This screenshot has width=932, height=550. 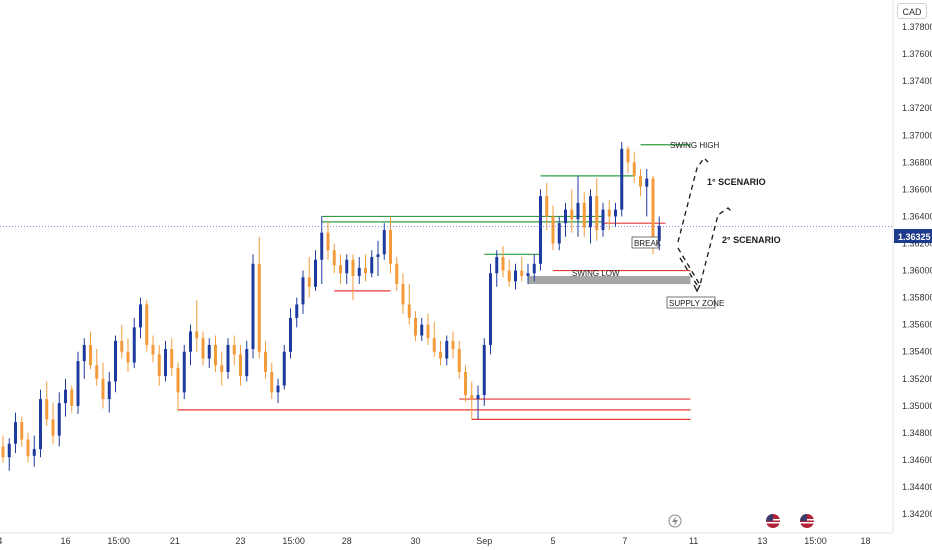 What do you see at coordinates (1, 541) in the screenshot?
I see `time-tick-label: 4` at bounding box center [1, 541].